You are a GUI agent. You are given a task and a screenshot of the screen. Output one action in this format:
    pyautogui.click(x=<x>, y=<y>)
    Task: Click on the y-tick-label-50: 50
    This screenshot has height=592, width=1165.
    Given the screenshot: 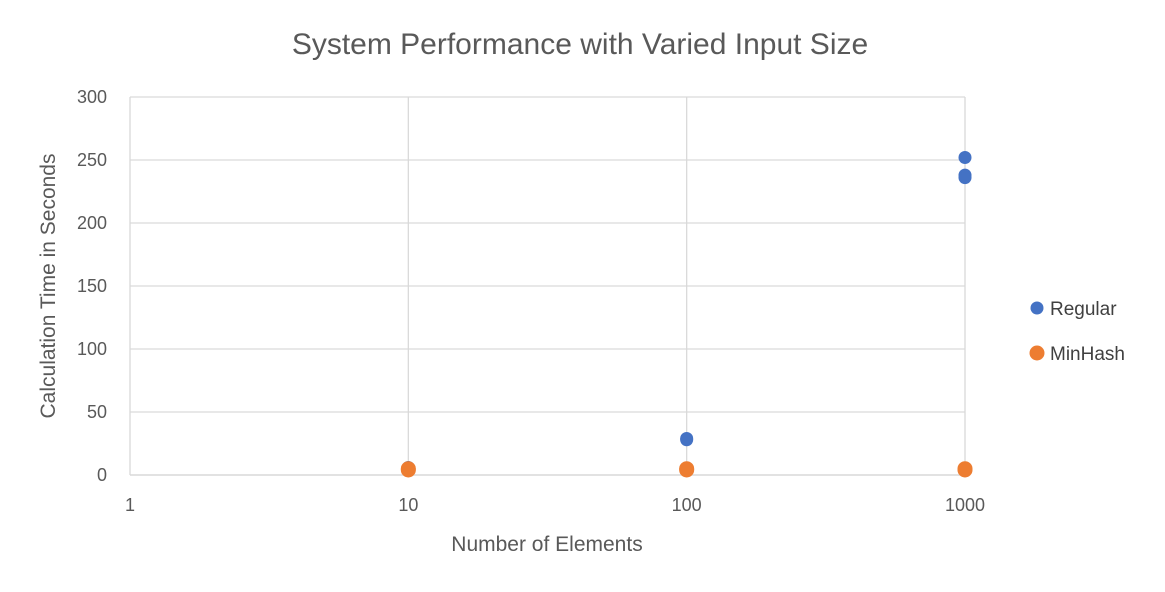 What is the action you would take?
    pyautogui.click(x=97, y=412)
    